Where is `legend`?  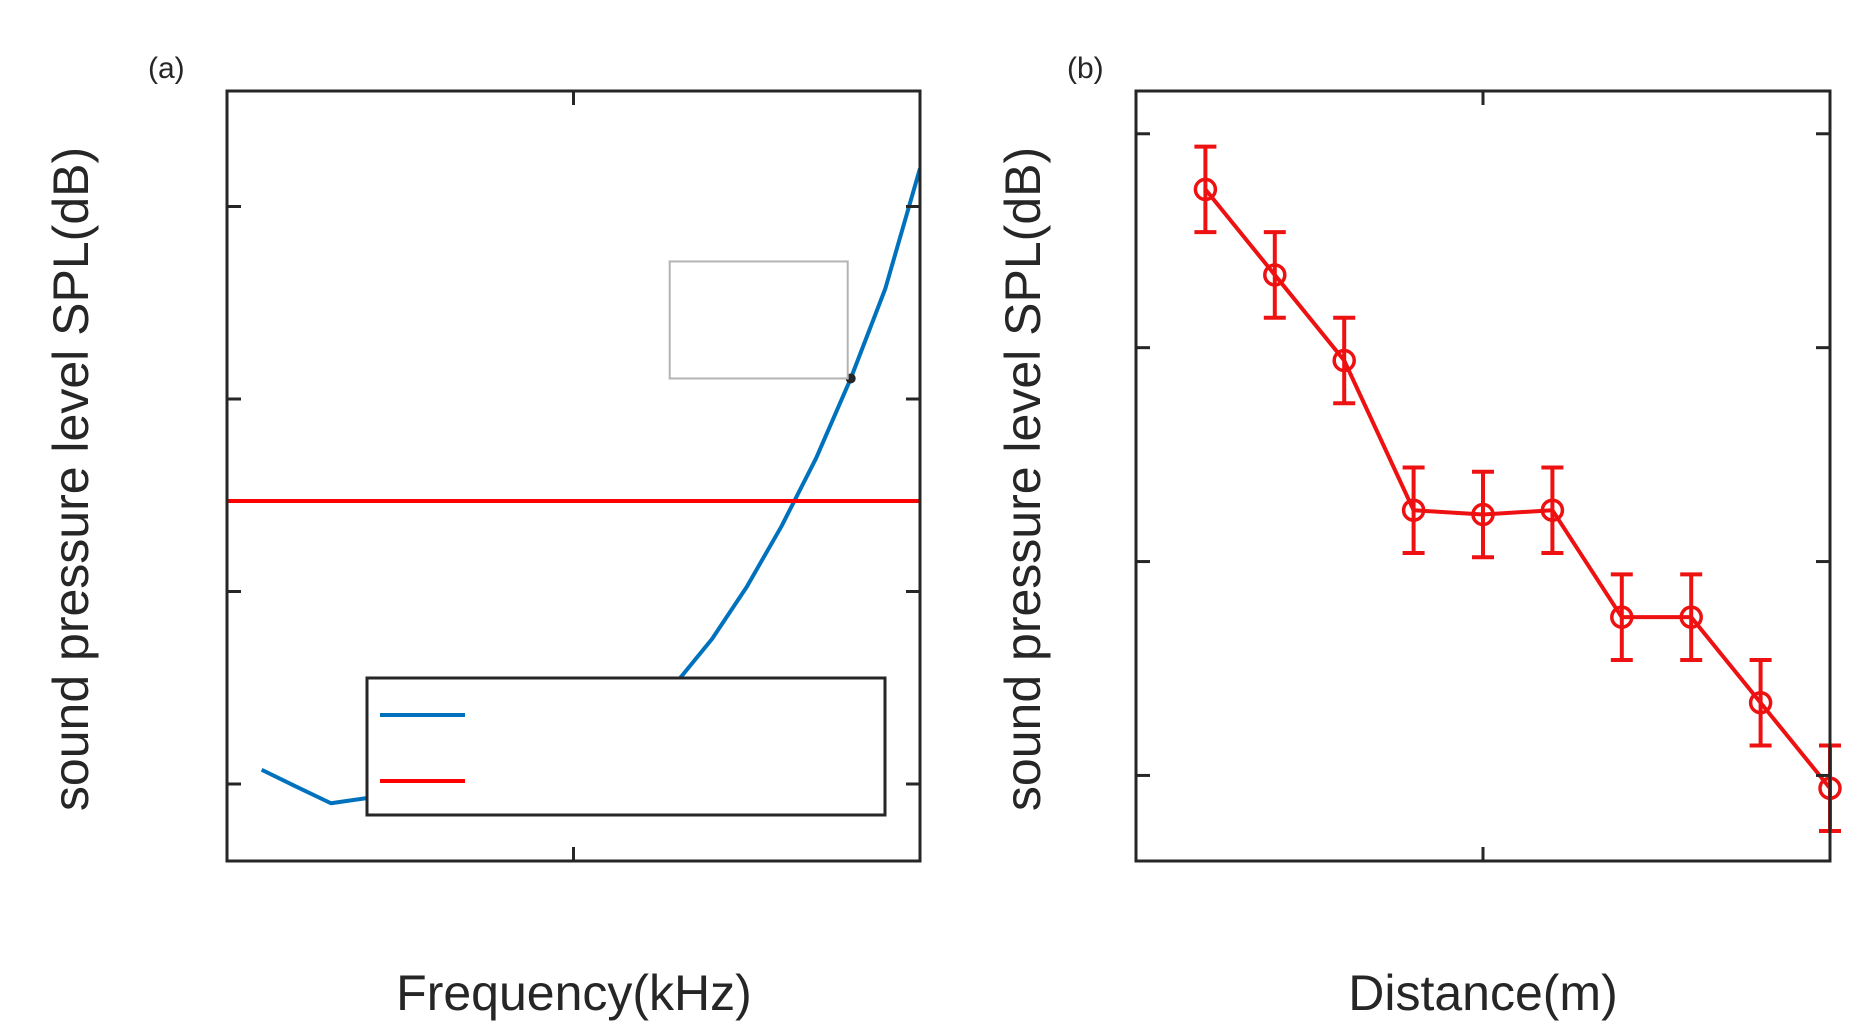 legend is located at coordinates (626, 746).